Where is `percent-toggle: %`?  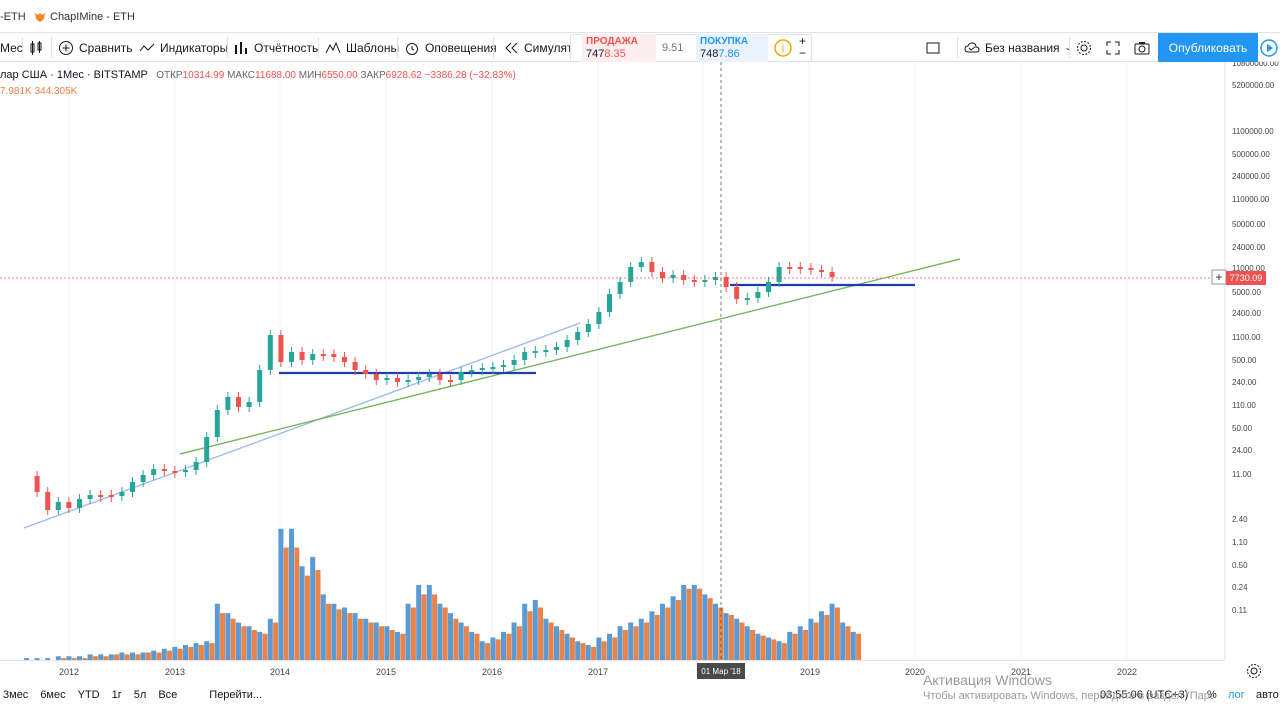
percent-toggle: % is located at coordinates (1212, 695).